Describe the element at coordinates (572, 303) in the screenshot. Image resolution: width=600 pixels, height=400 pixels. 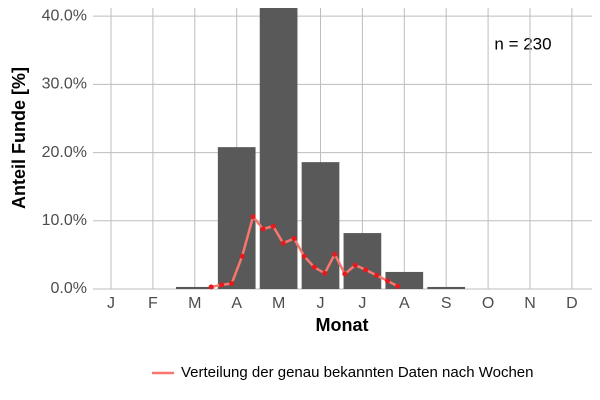
I see `x-tick-label: D` at that location.